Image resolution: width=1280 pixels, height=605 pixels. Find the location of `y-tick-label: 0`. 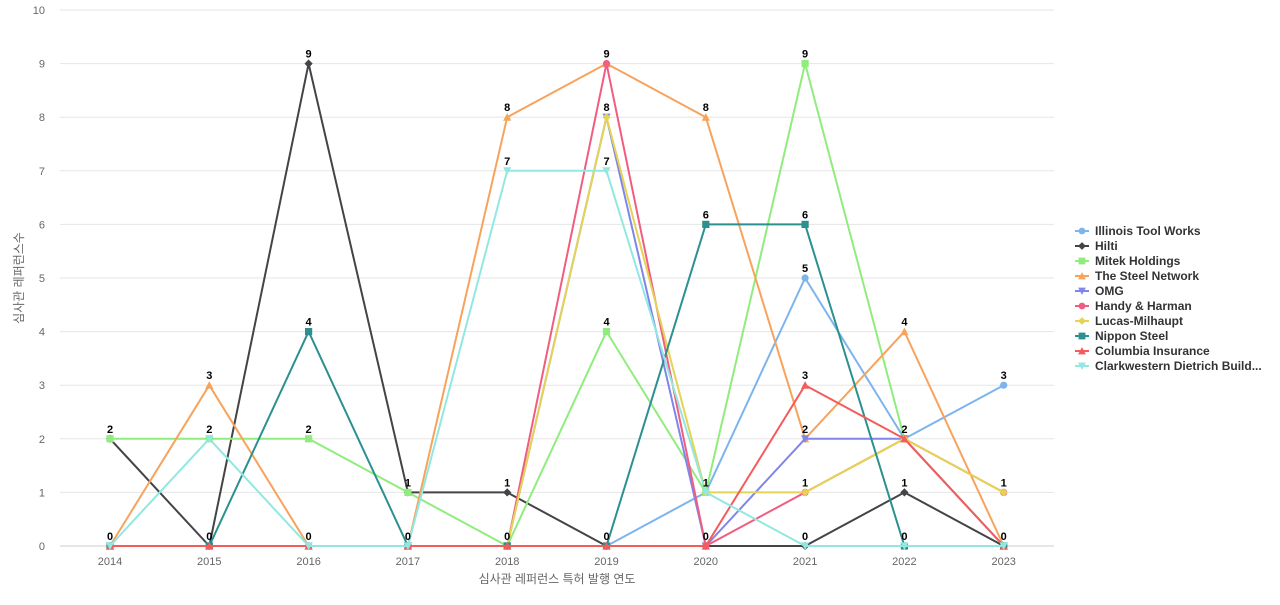

y-tick-label: 0 is located at coordinates (42, 547).